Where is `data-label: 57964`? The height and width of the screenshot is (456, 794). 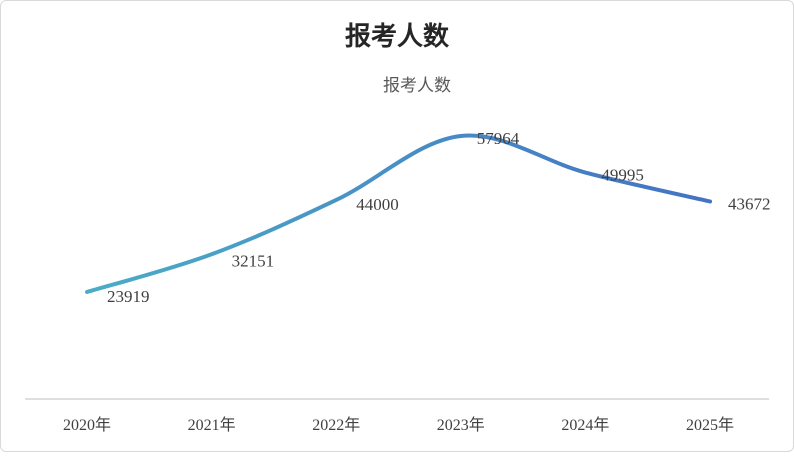 data-label: 57964 is located at coordinates (498, 138).